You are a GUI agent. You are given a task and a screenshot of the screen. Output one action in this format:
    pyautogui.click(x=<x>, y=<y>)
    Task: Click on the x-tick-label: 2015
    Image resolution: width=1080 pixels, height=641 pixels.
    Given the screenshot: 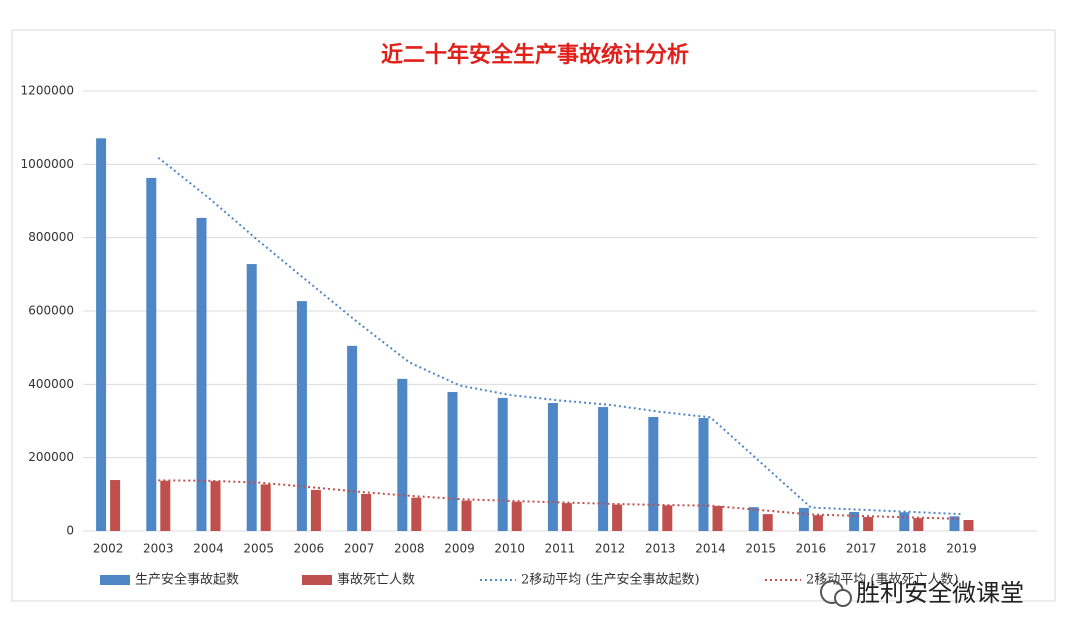 What is the action you would take?
    pyautogui.click(x=760, y=549)
    